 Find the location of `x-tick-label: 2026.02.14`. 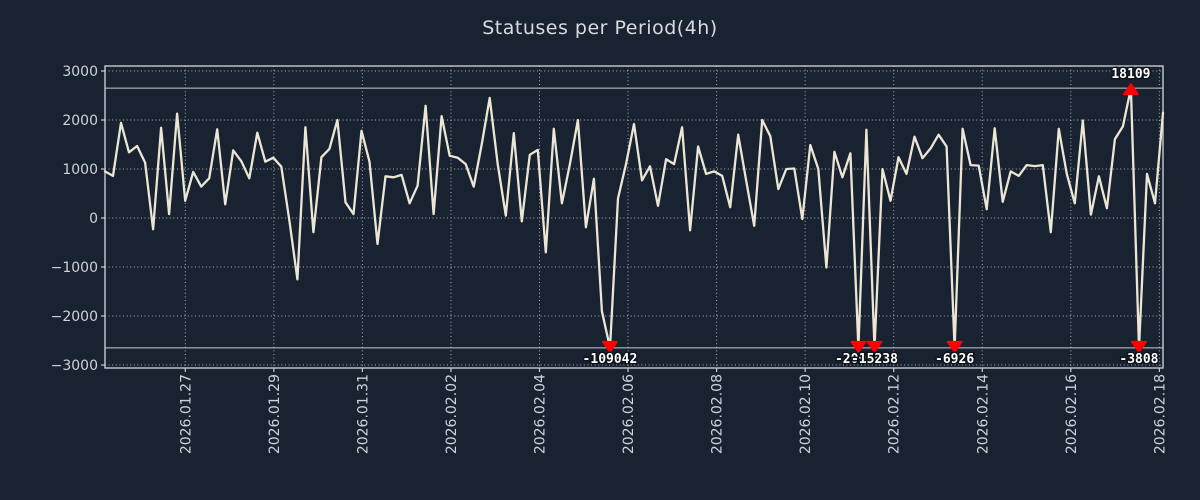

x-tick-label: 2026.02.14 is located at coordinates (983, 414).